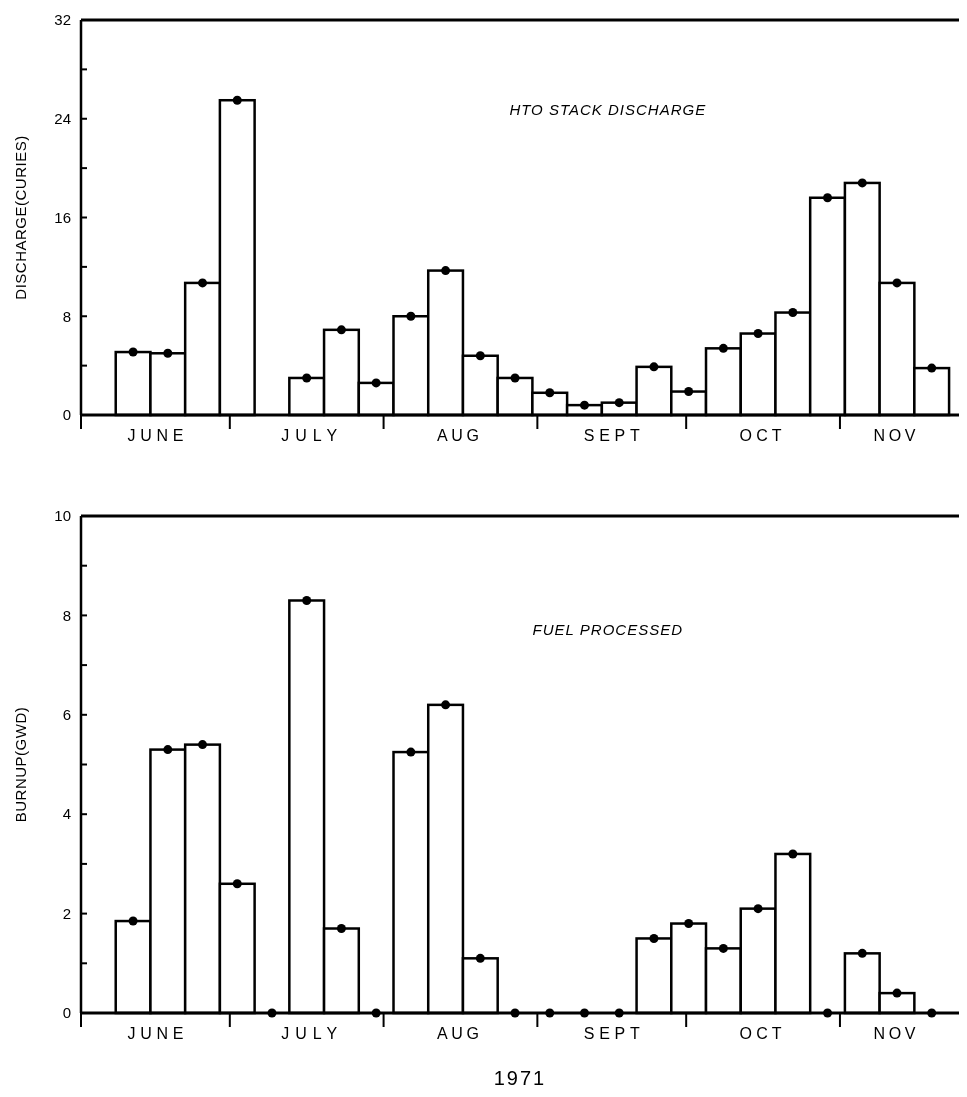 The height and width of the screenshot is (1097, 967). What do you see at coordinates (62, 118) in the screenshot?
I see `y-tick-label: 24` at bounding box center [62, 118].